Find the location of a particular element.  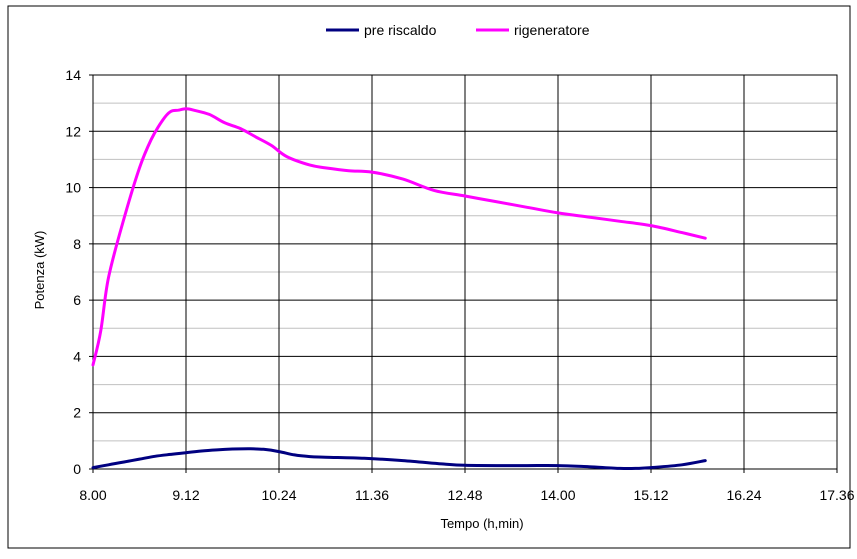

y-tick-label: 12 is located at coordinates (73, 131).